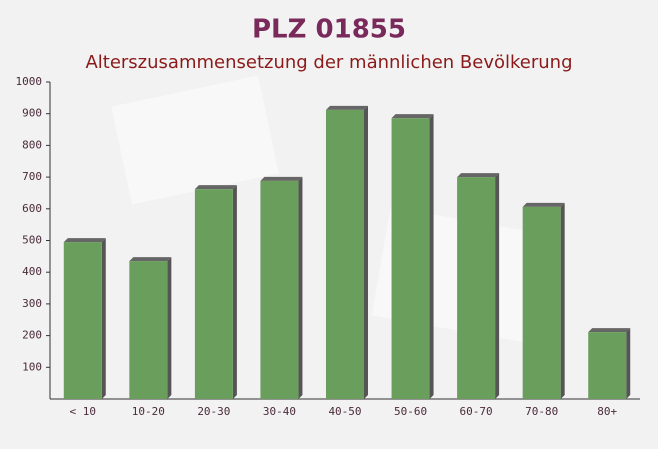 This screenshot has height=449, width=658. What do you see at coordinates (148, 411) in the screenshot?
I see `x-tick-label: 10-20` at bounding box center [148, 411].